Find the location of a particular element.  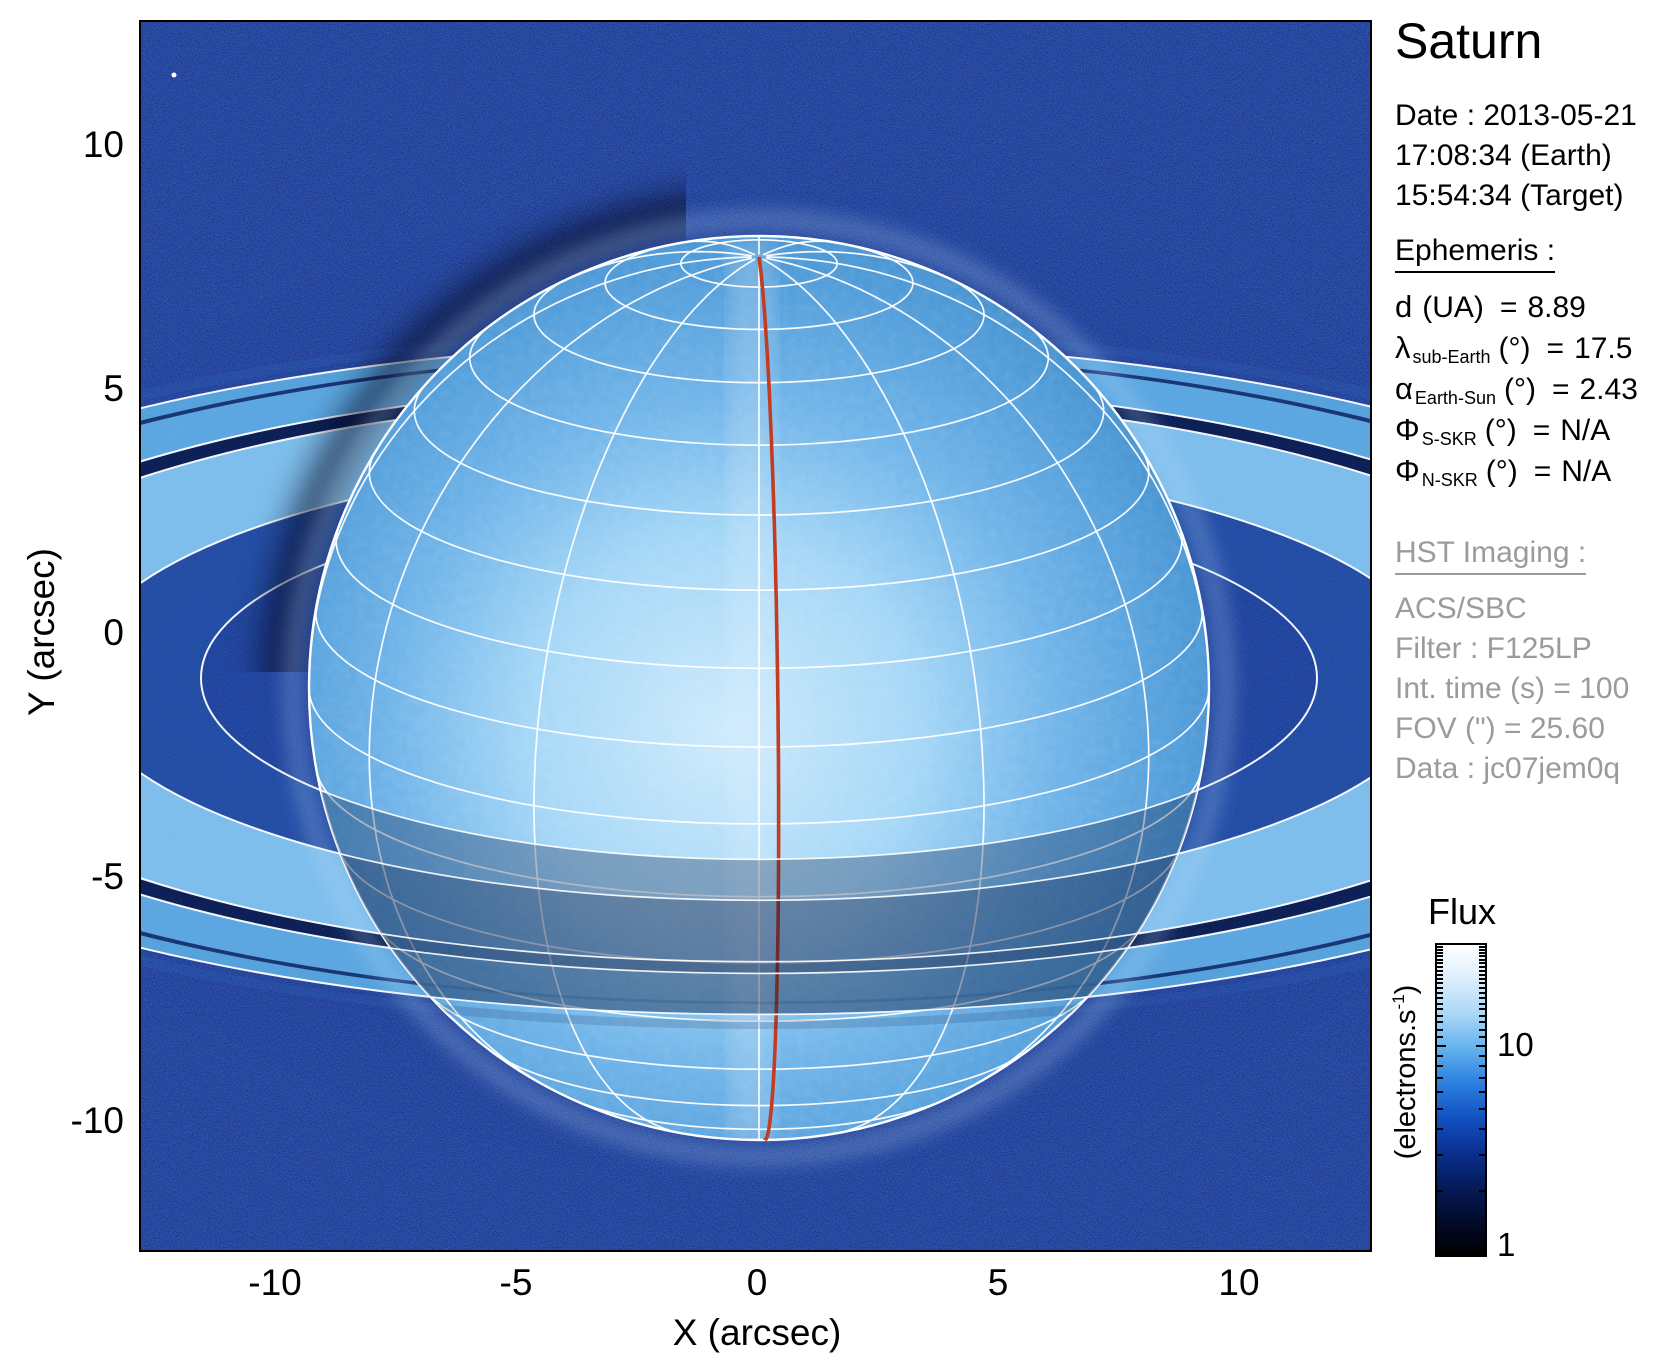

colorbar-title: Flux is located at coordinates (1462, 911).